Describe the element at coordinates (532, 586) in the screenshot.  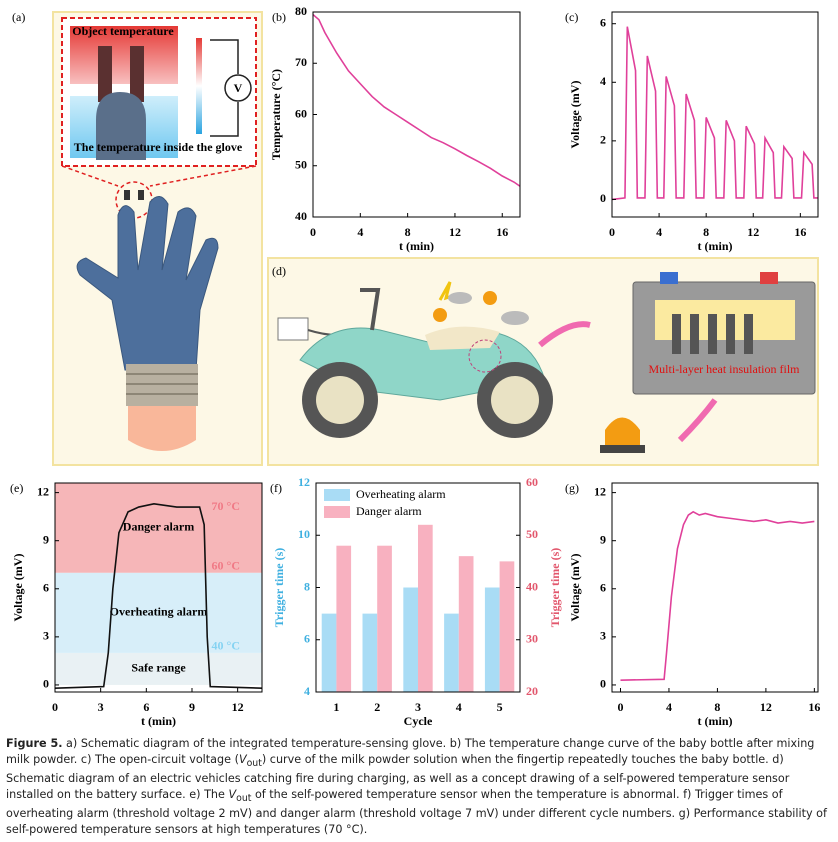
I see `y2-tick-label: 40` at that location.